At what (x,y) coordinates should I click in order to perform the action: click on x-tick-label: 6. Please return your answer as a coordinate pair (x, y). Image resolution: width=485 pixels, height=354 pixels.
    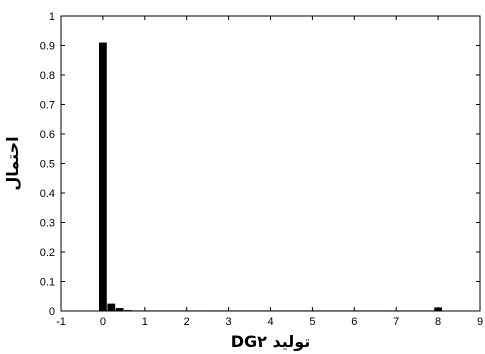
    Looking at the image, I should click on (354, 322).